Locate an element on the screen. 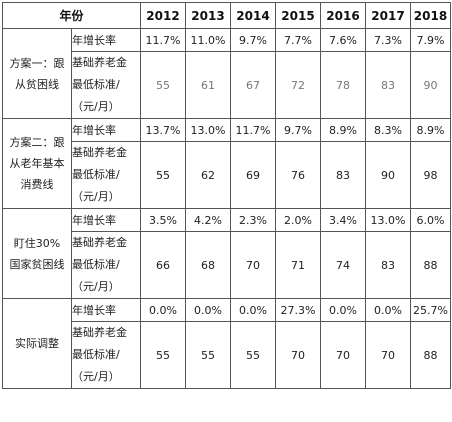 The image size is (452, 422). growth-rate-cell-2016: 3.4% is located at coordinates (343, 220).